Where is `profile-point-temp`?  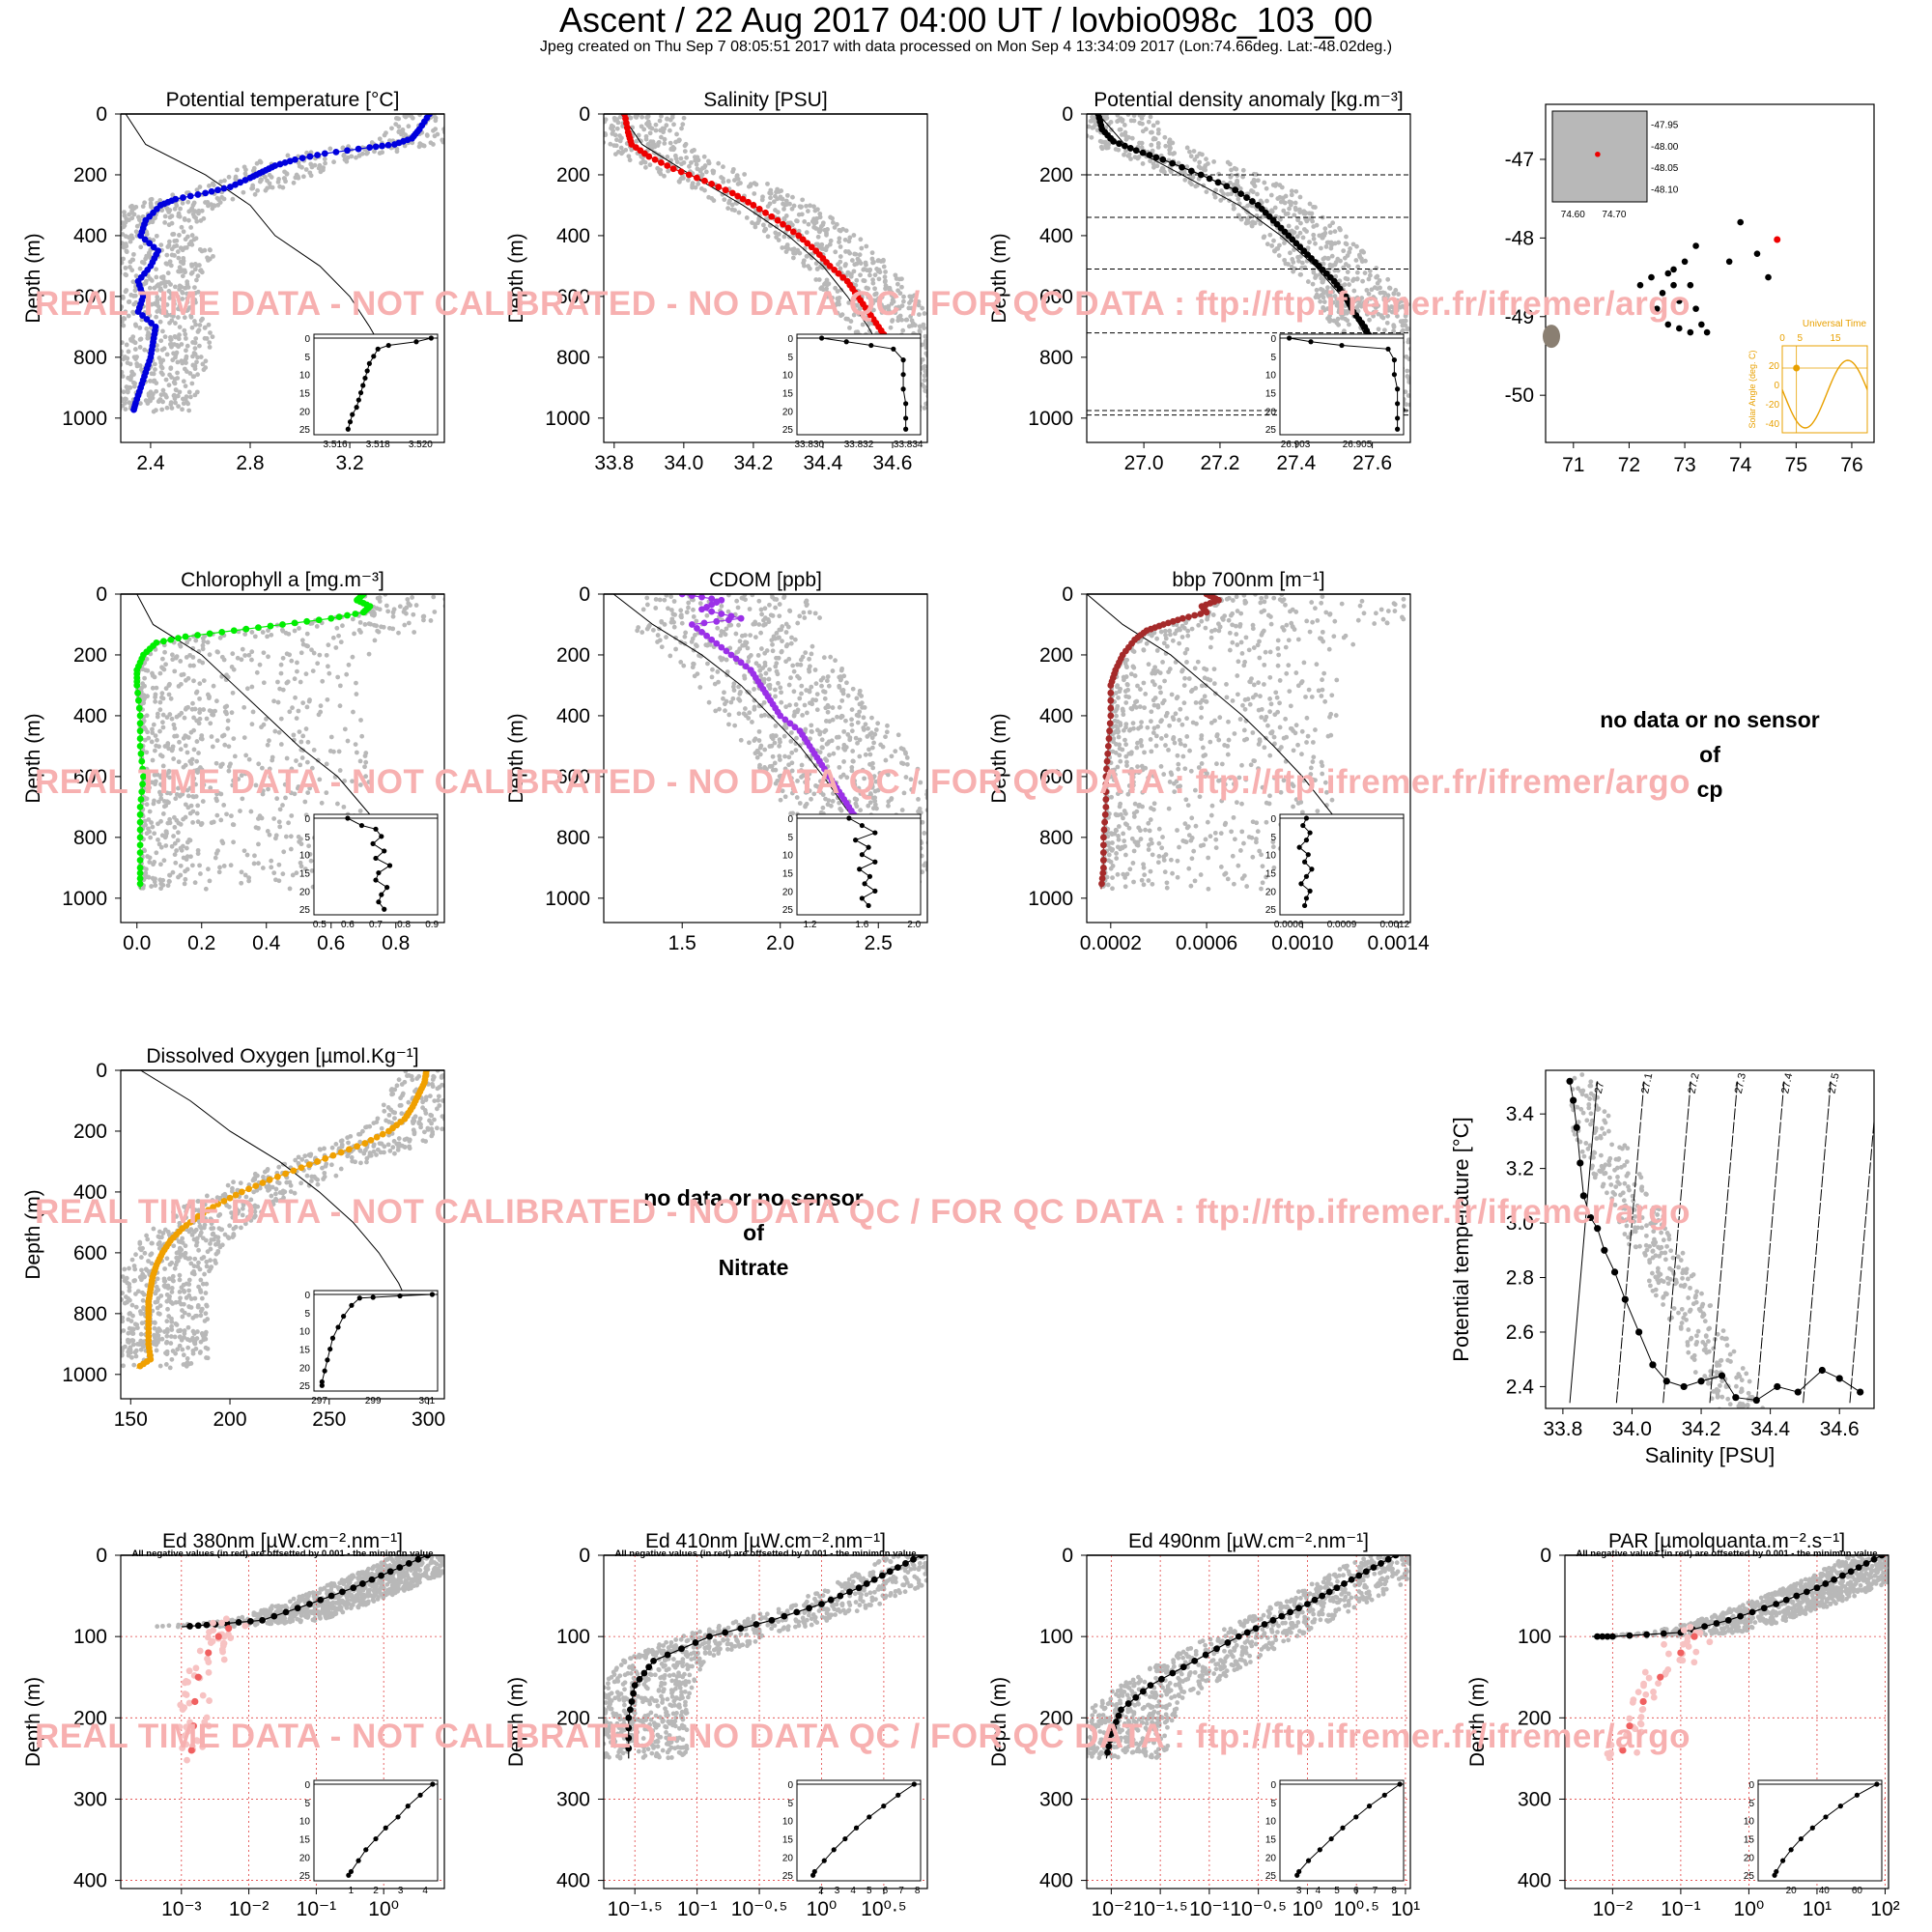
profile-point-temp is located at coordinates (370, 148).